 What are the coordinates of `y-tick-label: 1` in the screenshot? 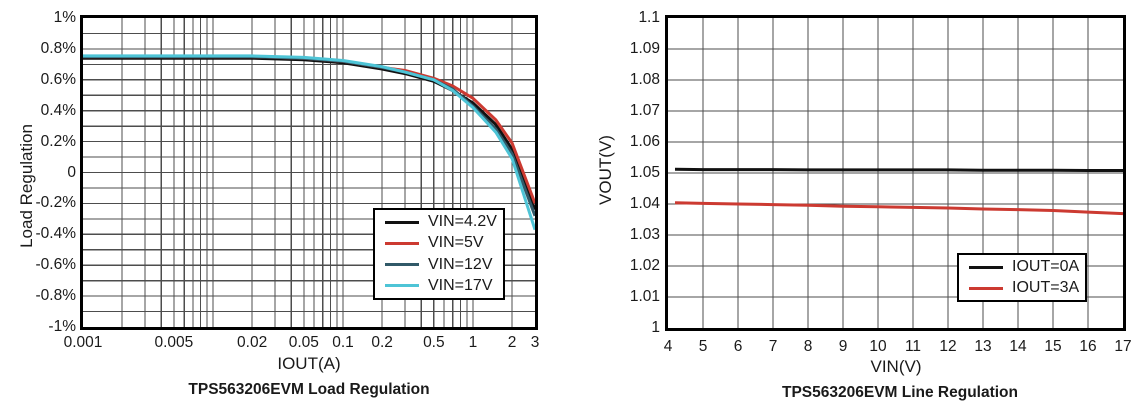 It's located at (655, 327).